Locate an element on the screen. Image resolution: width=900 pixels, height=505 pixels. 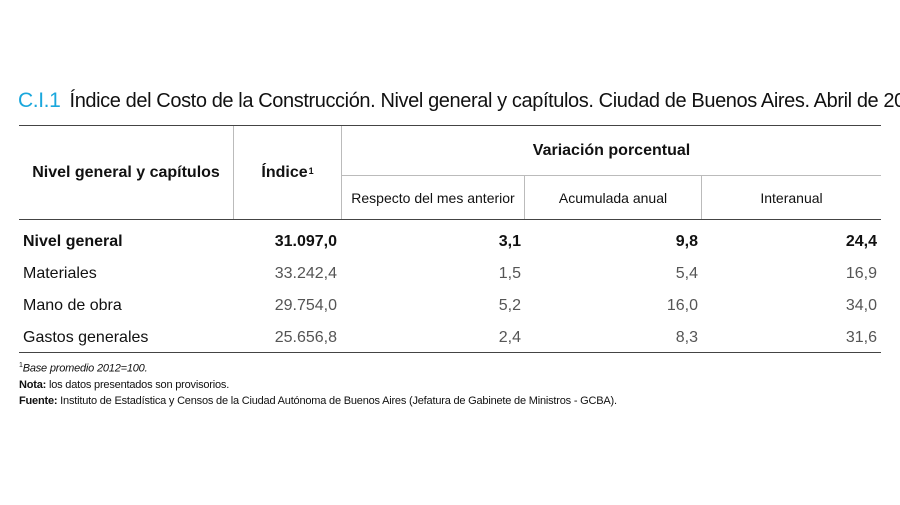
row-interannual: 31,6 is located at coordinates (861, 337).